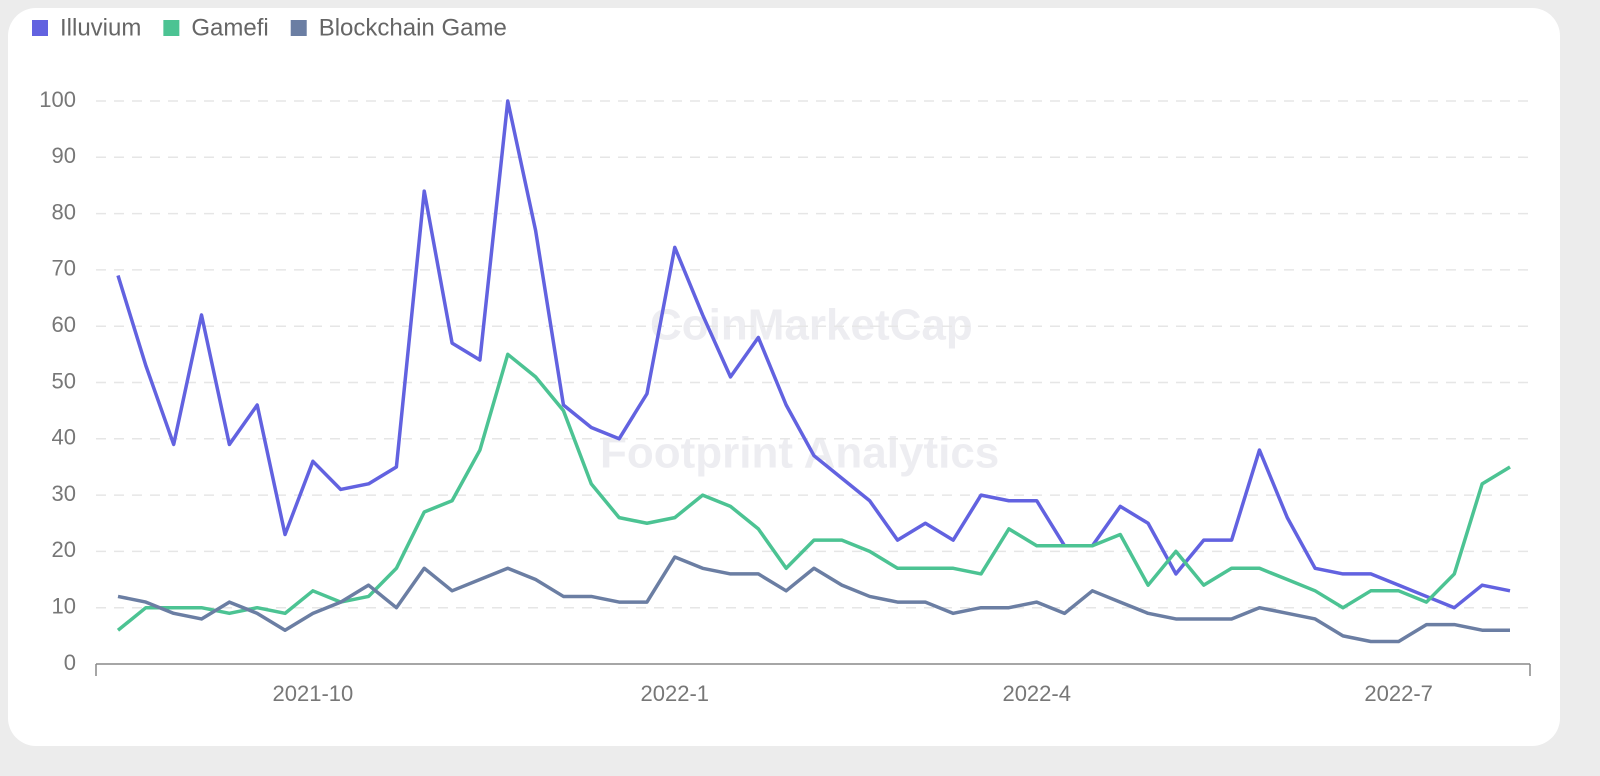 This screenshot has height=776, width=1600. I want to click on x-tick-label: 2022-4, so click(1036, 693).